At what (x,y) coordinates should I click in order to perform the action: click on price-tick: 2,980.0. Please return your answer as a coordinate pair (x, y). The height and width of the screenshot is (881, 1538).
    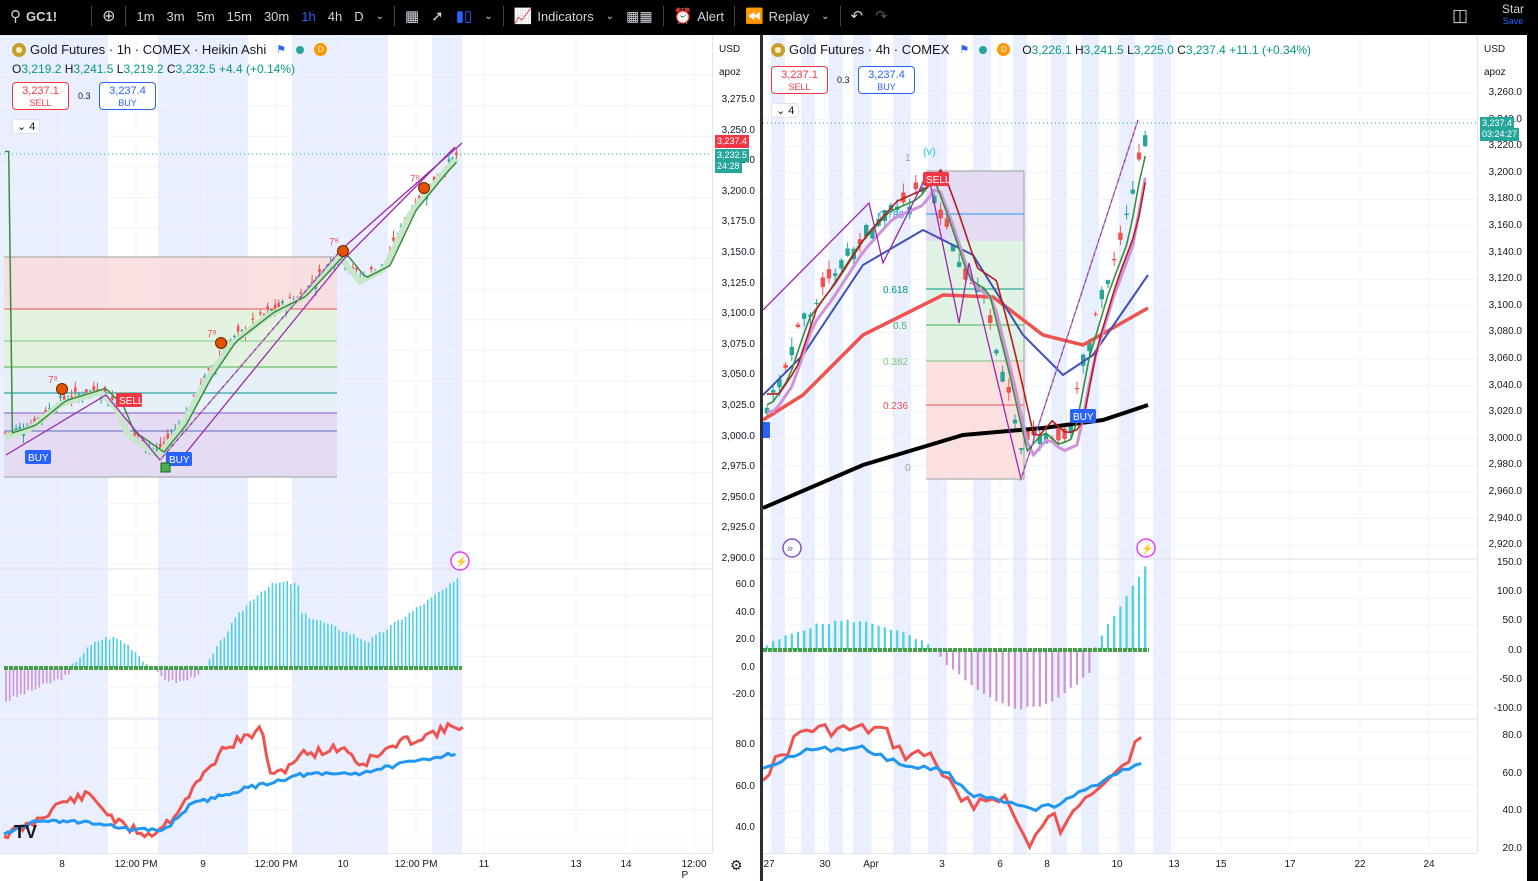
    Looking at the image, I should click on (1505, 465).